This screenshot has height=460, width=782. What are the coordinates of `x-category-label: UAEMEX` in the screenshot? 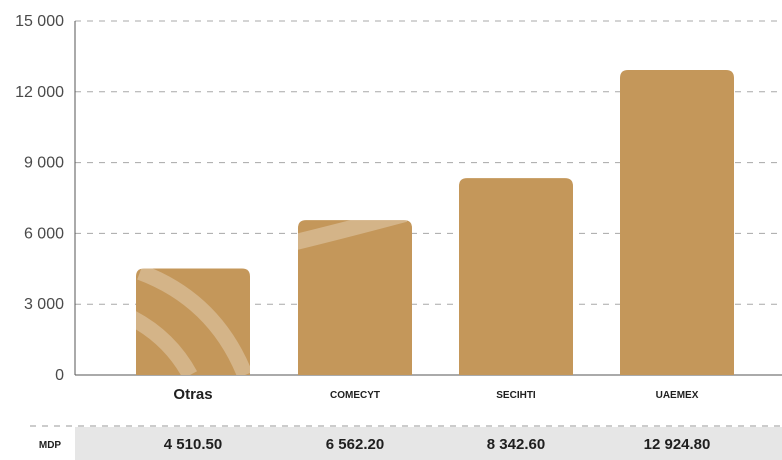 It's located at (677, 395).